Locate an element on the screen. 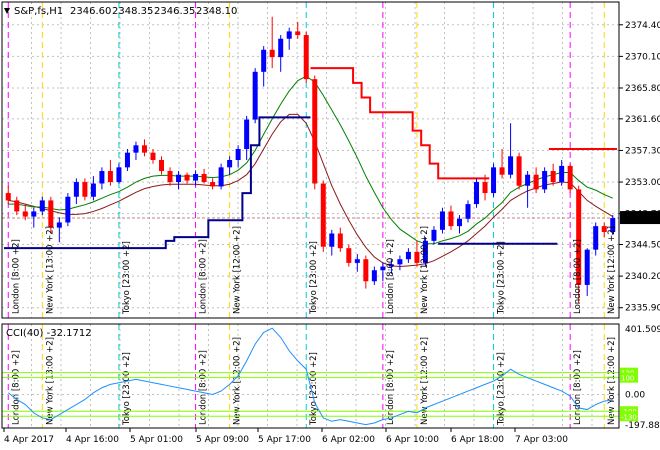  price-tick-label: 2335.90 is located at coordinates (642, 309).